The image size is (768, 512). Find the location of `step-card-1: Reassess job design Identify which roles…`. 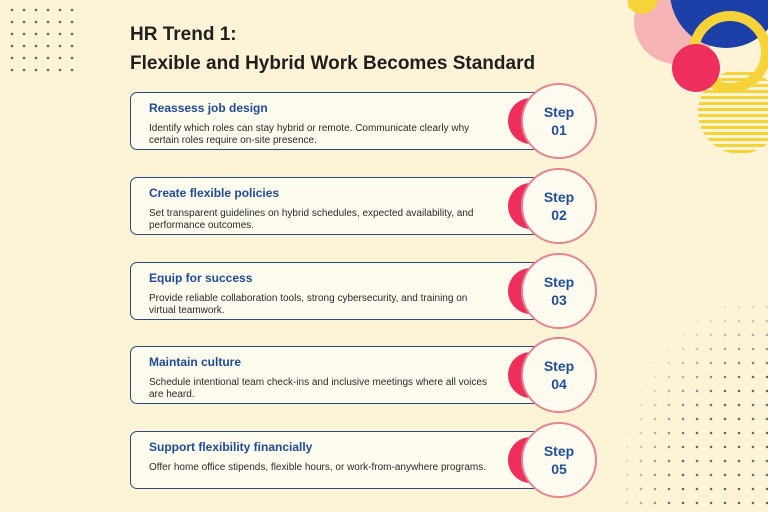

step-card-1: Reassess job design Identify which roles… is located at coordinates (340, 121).